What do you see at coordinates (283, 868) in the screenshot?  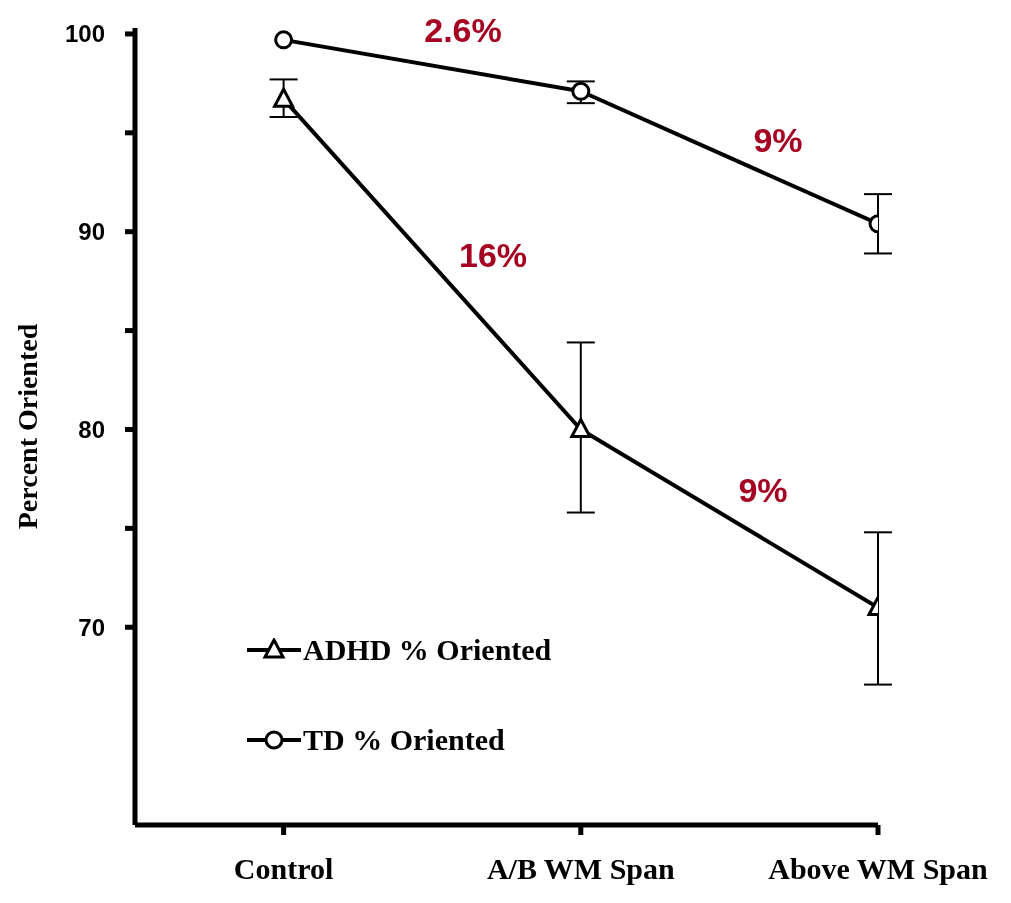 I see `x-tick-label: Control` at bounding box center [283, 868].